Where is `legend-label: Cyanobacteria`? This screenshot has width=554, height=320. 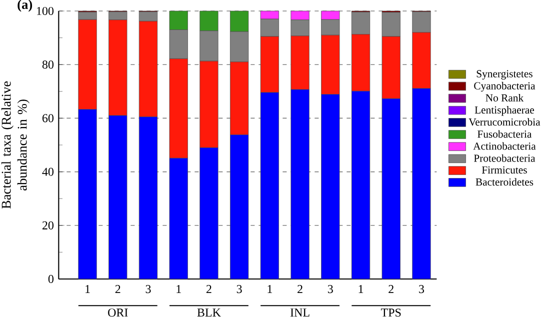 legend-label: Cyanobacteria is located at coordinates (505, 87).